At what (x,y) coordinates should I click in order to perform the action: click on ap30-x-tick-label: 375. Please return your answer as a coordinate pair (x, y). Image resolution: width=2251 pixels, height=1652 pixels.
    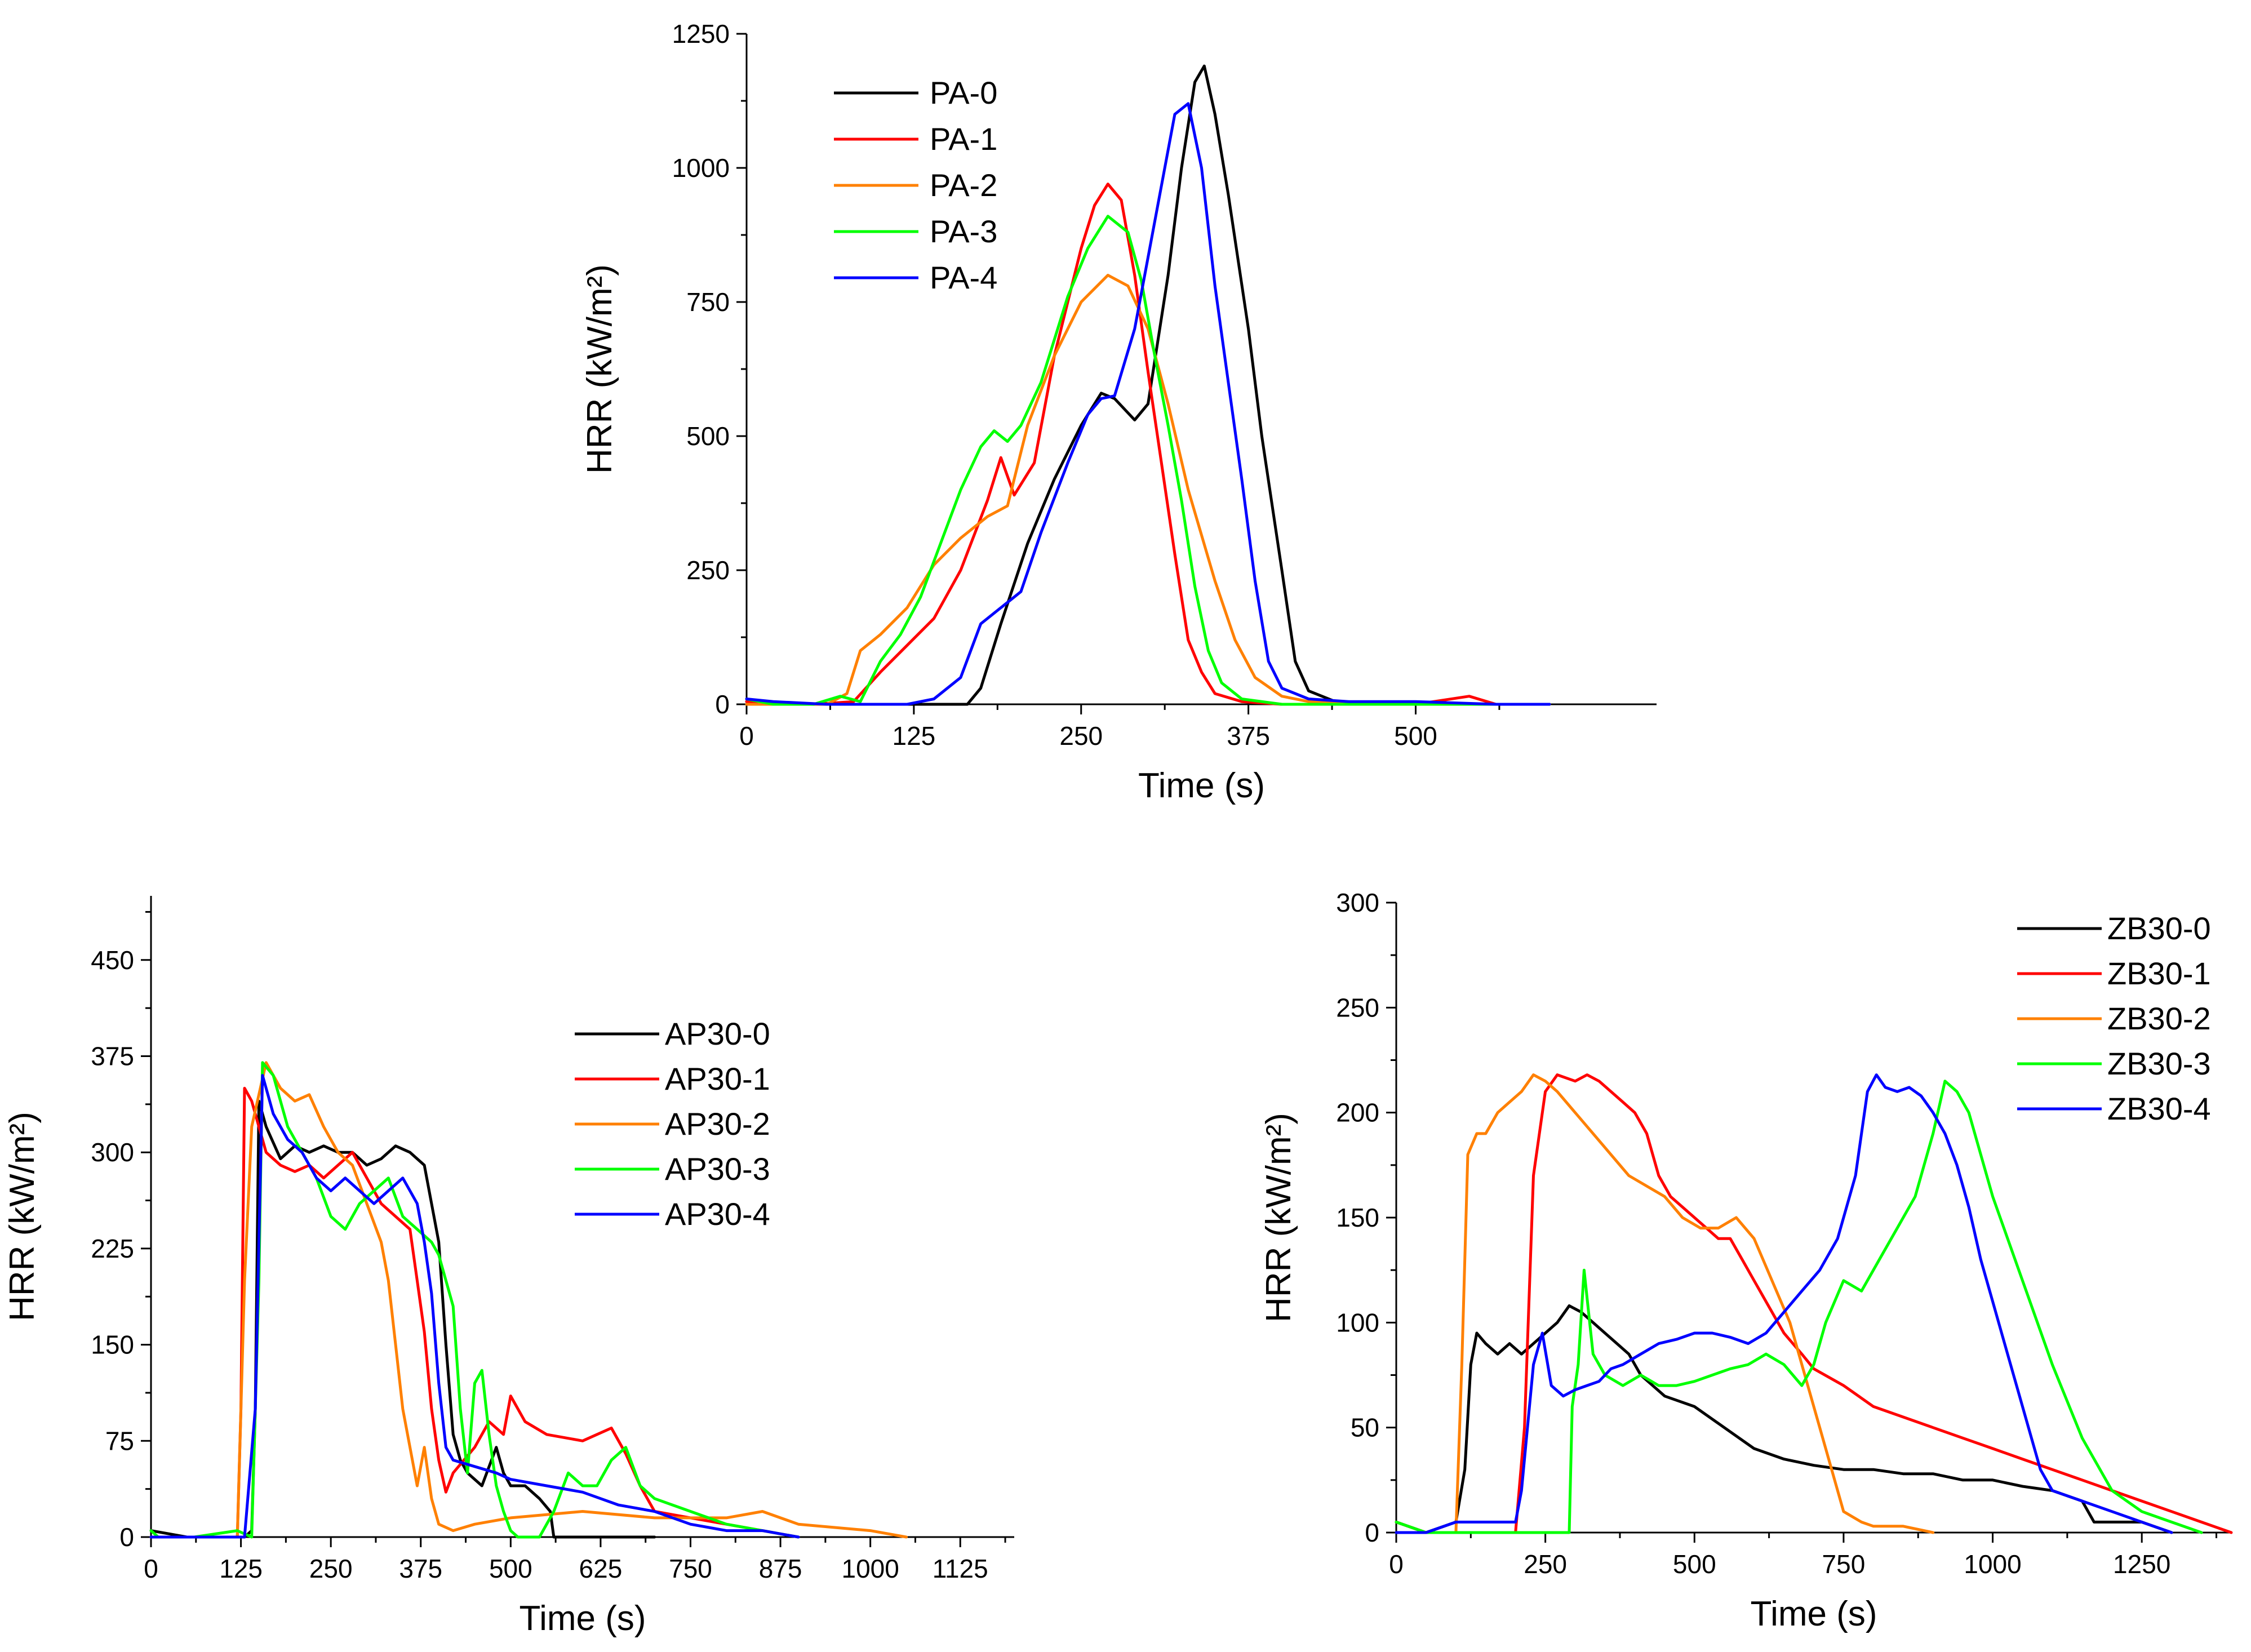
    Looking at the image, I should click on (420, 1569).